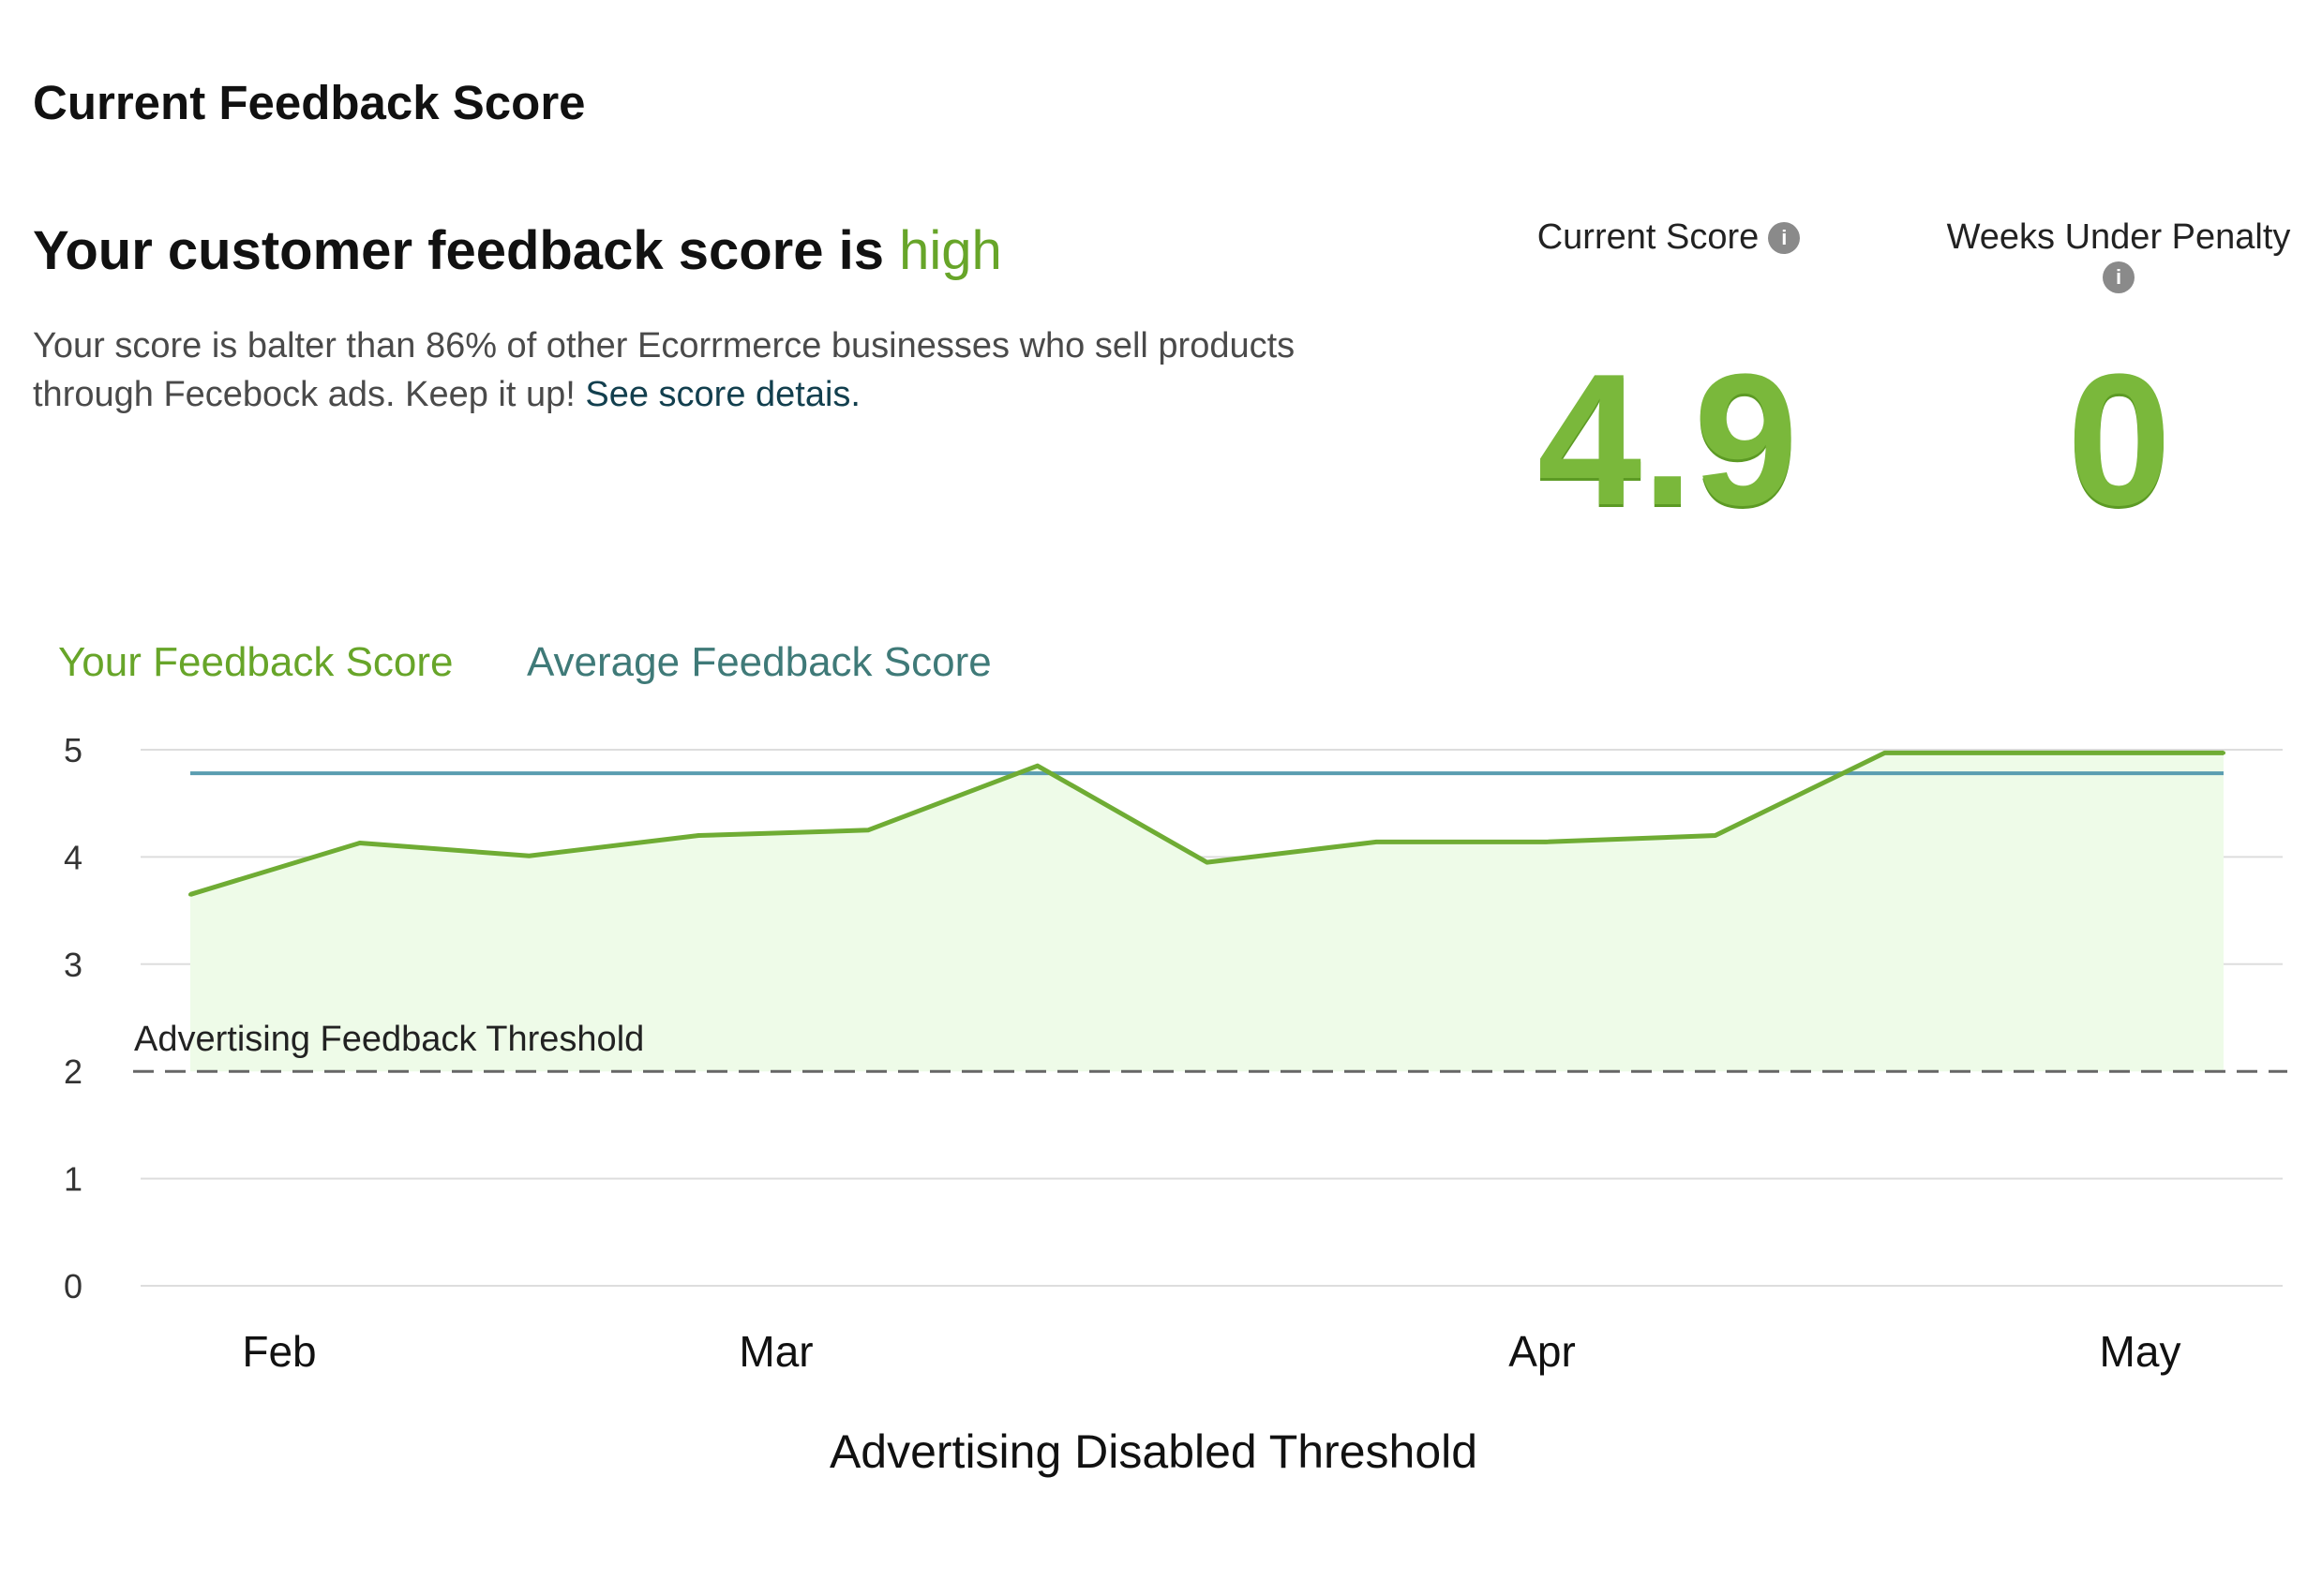 This screenshot has width=2307, height=1596. Describe the element at coordinates (2119, 440) in the screenshot. I see `weeks-penalty-value: 0` at that location.